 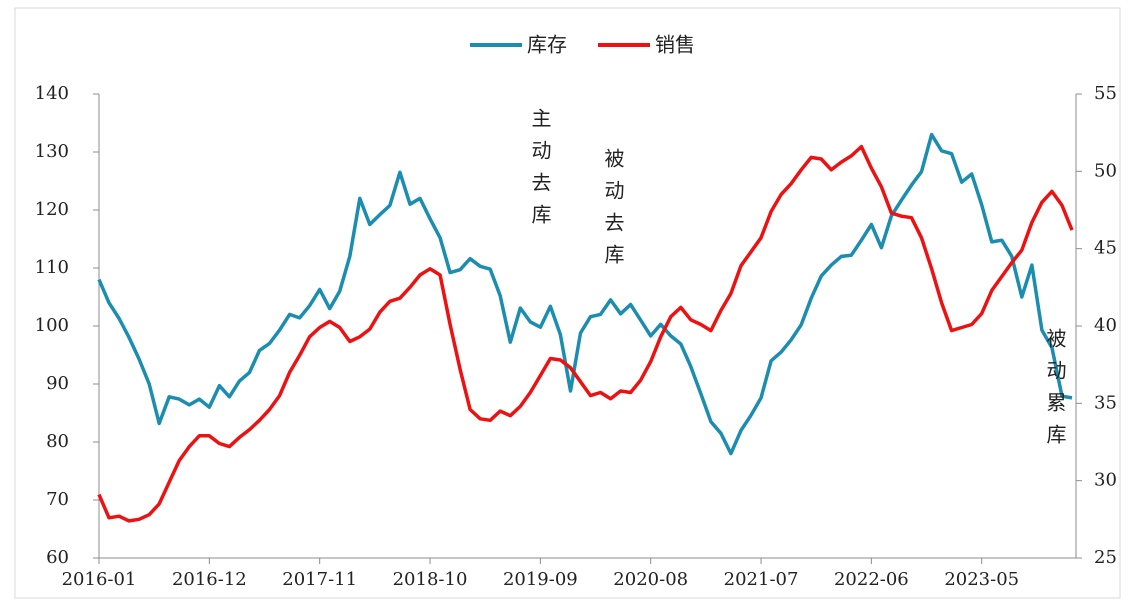 I want to click on y2-tick-label: 40, so click(x=1105, y=325).